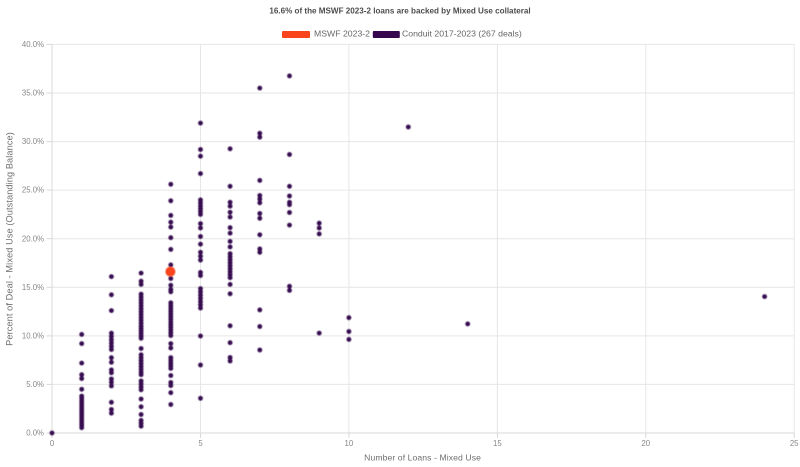 The width and height of the screenshot is (800, 467). Describe the element at coordinates (33, 190) in the screenshot. I see `svg-text: 25.0%` at that location.